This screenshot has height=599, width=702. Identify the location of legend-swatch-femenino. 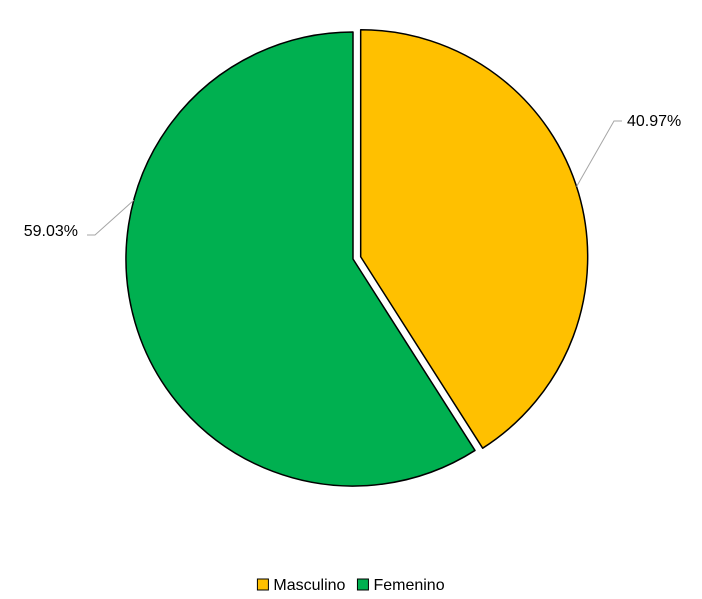
(362, 584).